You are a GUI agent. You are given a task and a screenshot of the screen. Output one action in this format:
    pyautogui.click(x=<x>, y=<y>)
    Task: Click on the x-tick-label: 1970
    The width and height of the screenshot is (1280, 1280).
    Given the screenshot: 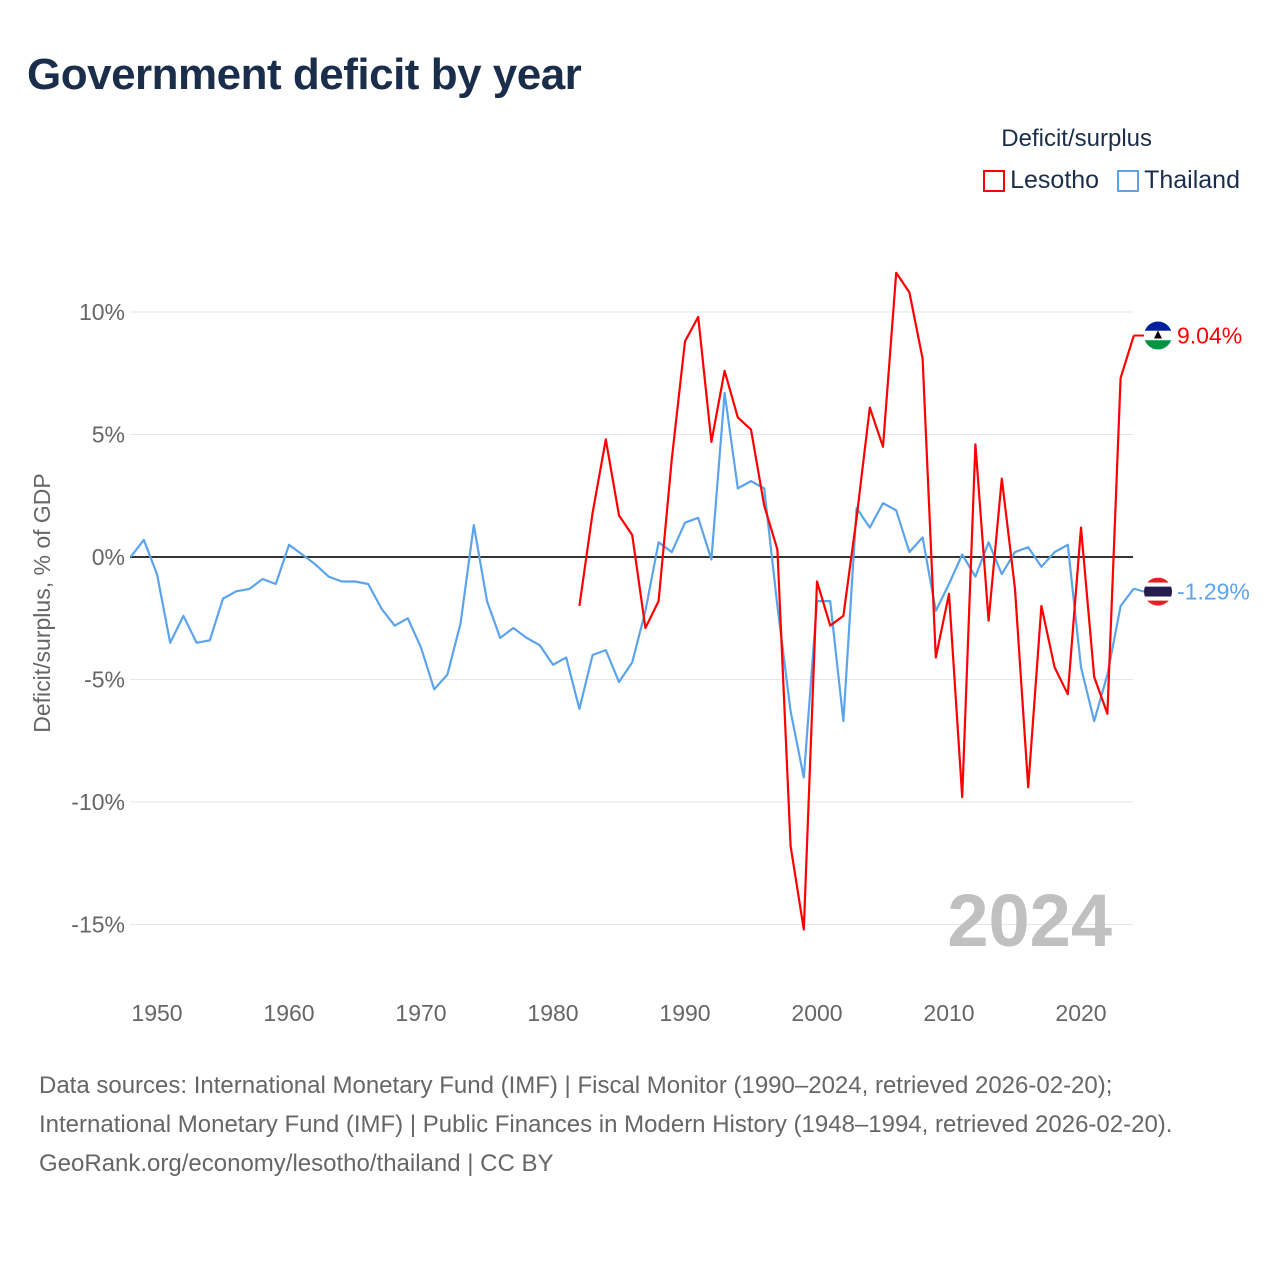 What is the action you would take?
    pyautogui.click(x=420, y=1013)
    